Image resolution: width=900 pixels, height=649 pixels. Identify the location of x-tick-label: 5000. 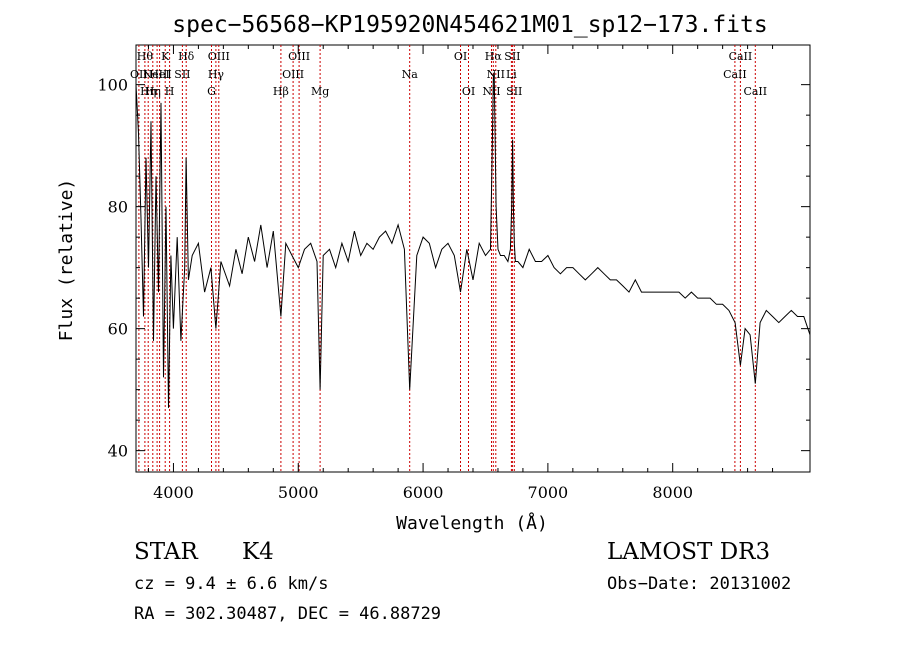
(298, 492).